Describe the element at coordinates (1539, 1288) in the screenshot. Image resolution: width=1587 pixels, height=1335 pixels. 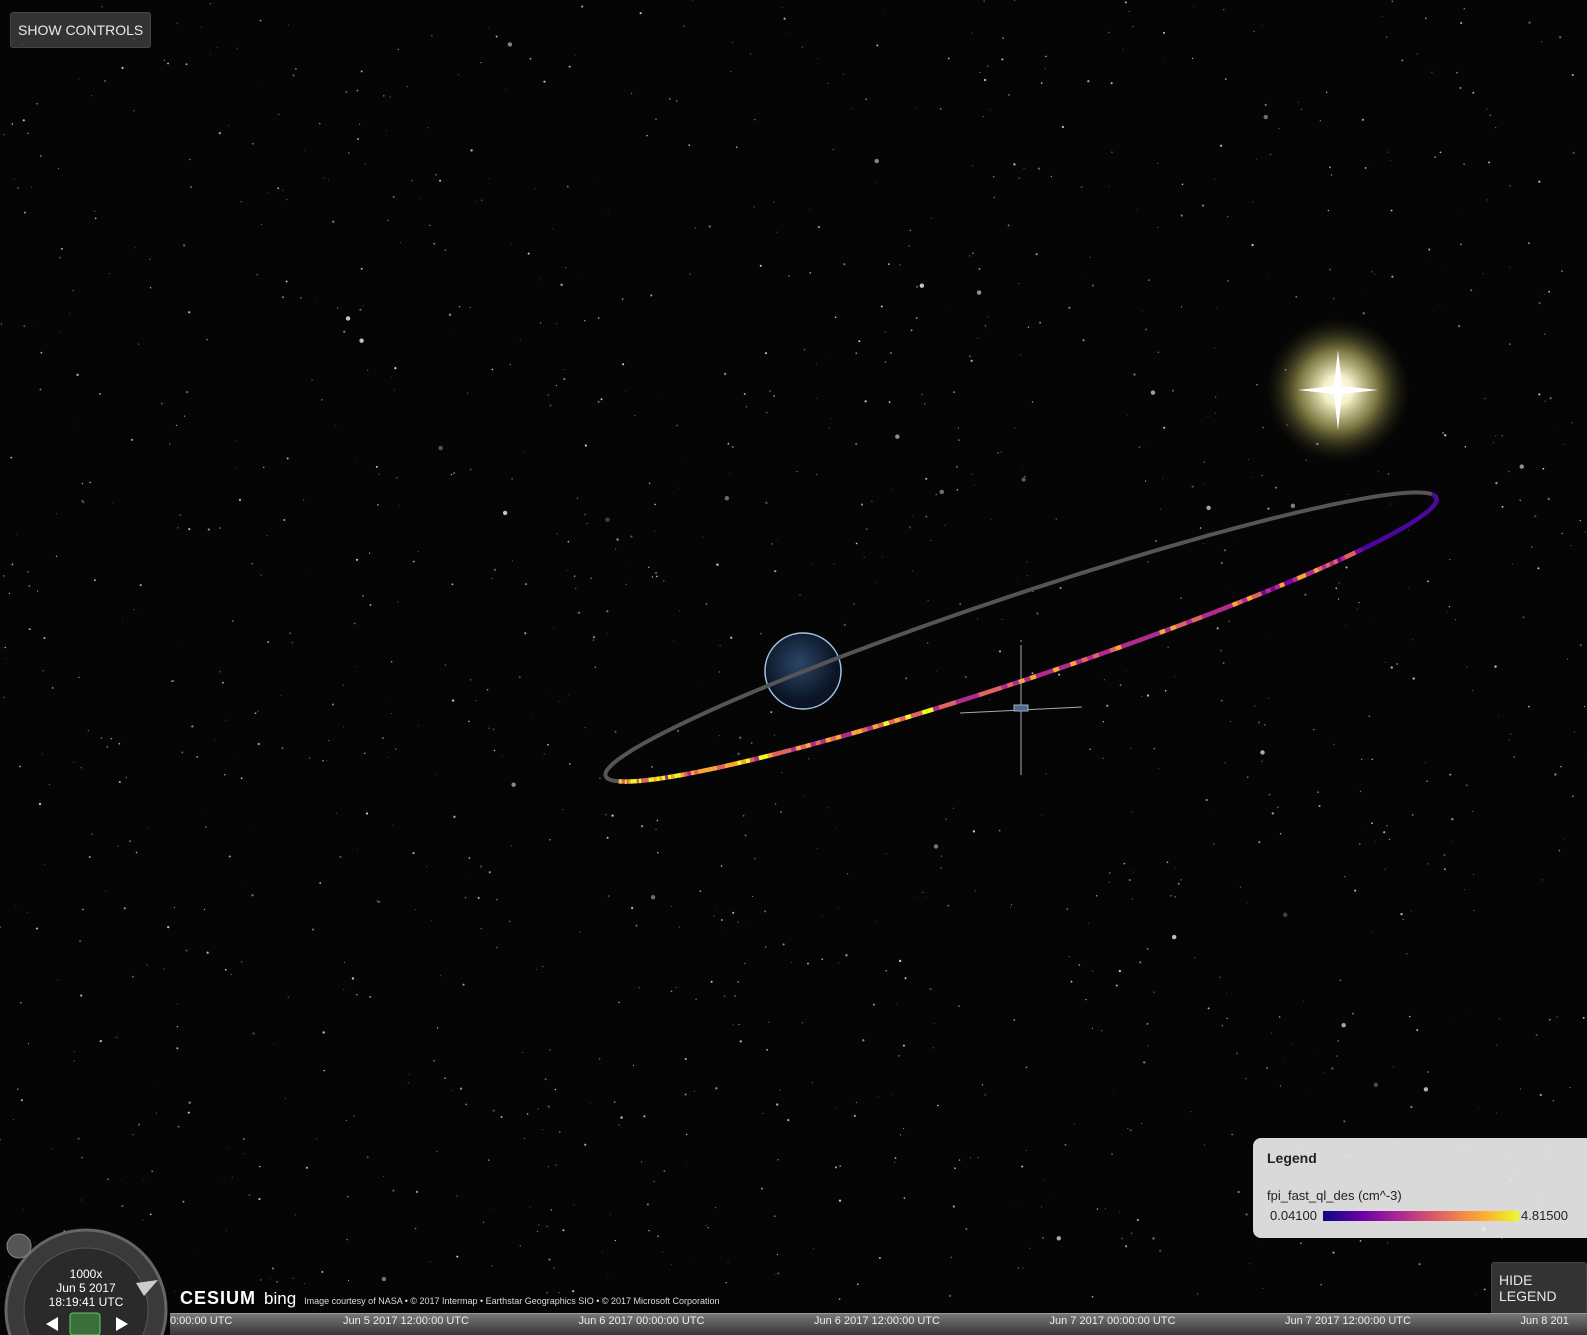
I see `hide-legend-button: HIDE LEGEND` at that location.